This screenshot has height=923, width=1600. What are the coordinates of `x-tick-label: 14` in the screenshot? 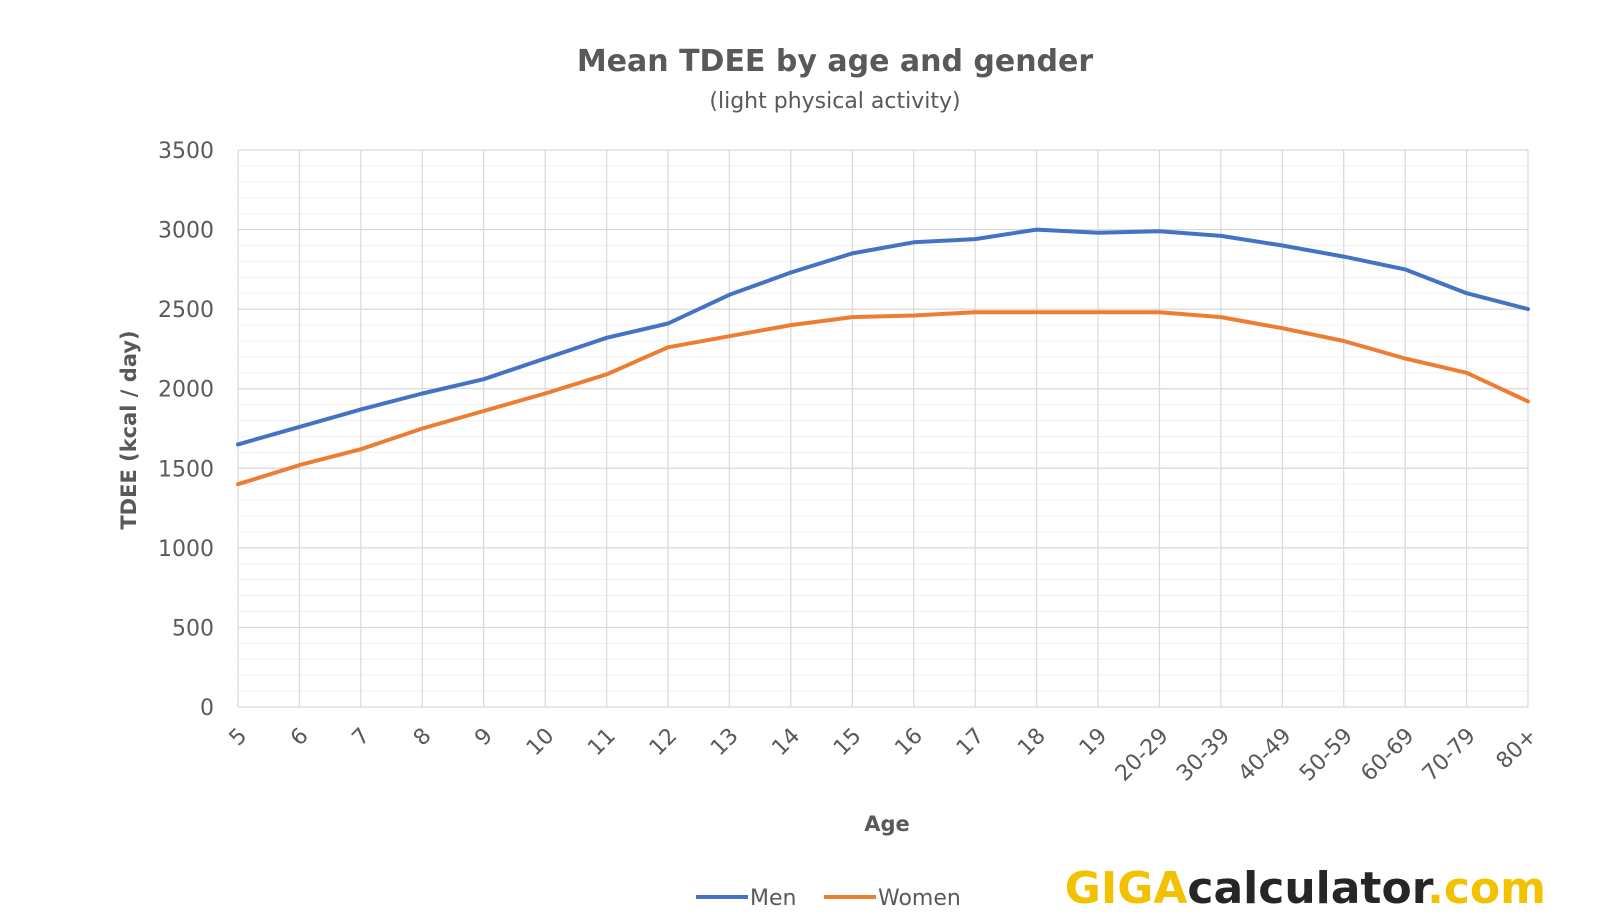 It's located at (786, 742).